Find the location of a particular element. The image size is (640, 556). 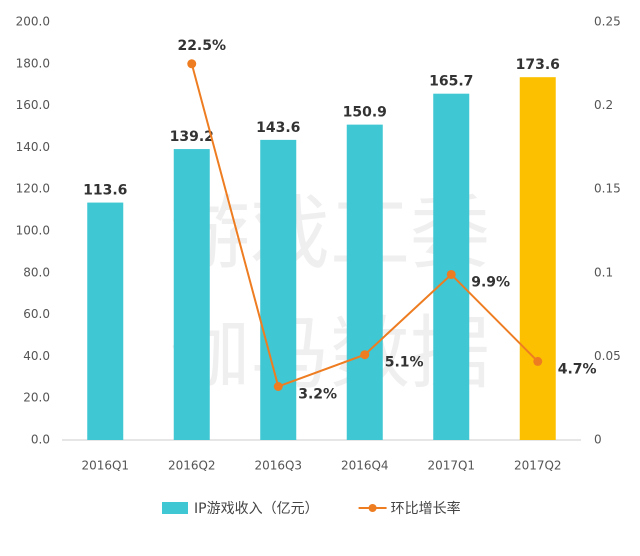

y-tick-label: 200.0 is located at coordinates (33, 22).